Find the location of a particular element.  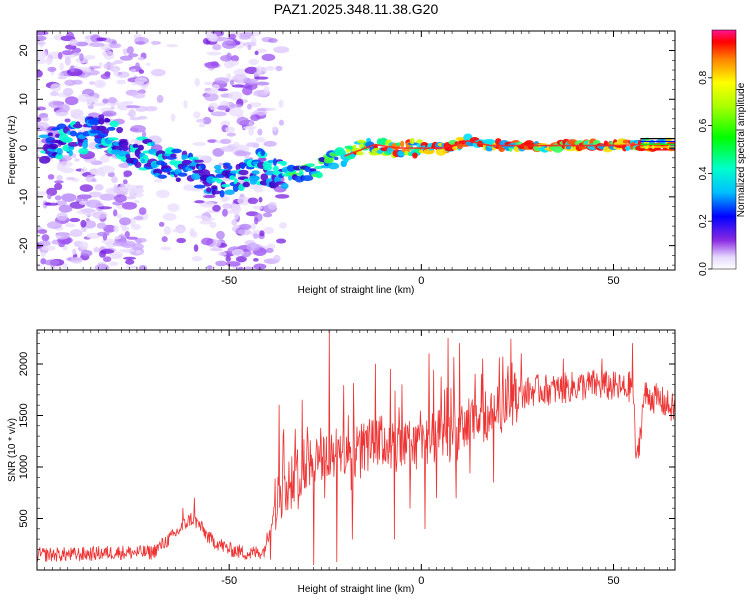

spectrogram-y-tick-label: -10 is located at coordinates (24, 197).